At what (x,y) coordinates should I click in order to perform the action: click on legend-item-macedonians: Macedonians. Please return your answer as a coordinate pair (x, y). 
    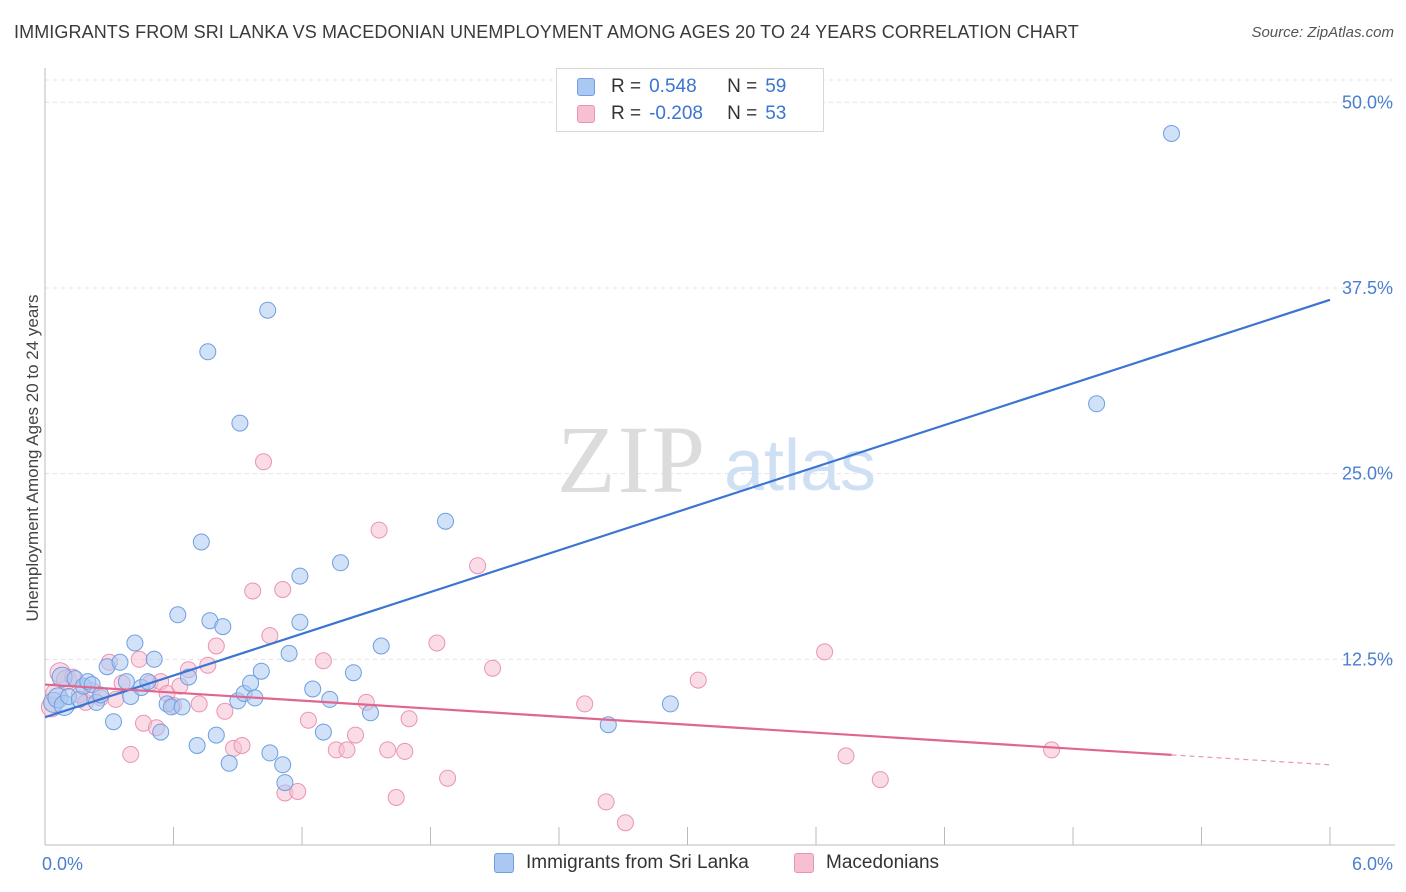
    Looking at the image, I should click on (866, 863).